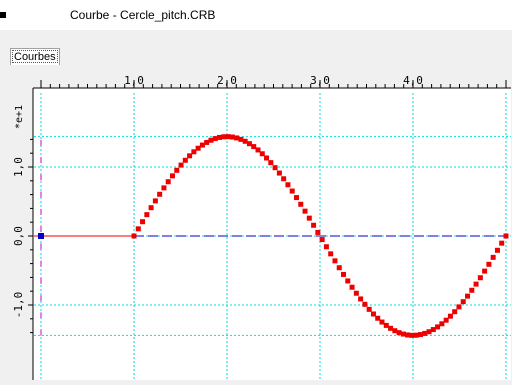 This screenshot has height=385, width=512. I want to click on window-icon, so click(3, 15).